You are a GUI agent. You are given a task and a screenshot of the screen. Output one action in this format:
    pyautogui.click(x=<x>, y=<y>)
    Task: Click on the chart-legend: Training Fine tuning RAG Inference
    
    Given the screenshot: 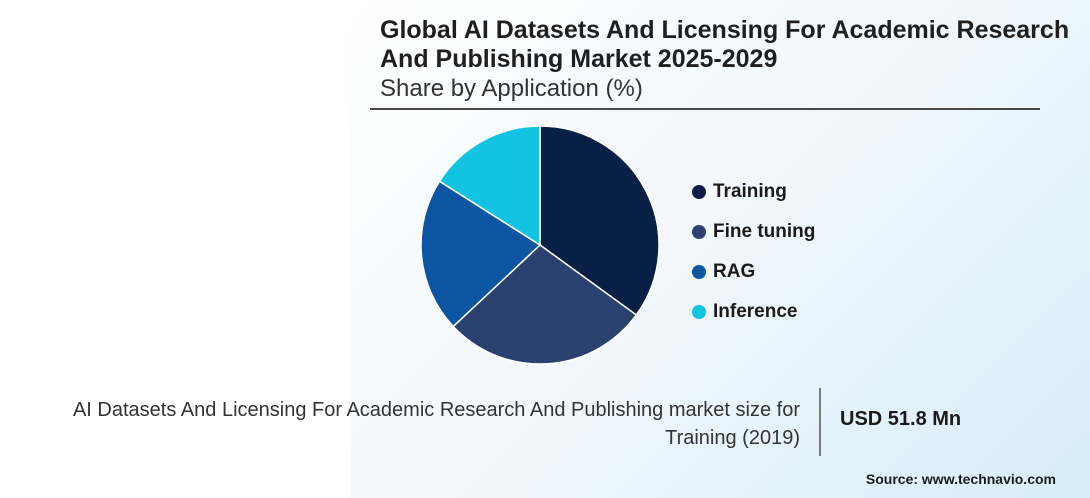 What is the action you would take?
    pyautogui.click(x=753, y=252)
    